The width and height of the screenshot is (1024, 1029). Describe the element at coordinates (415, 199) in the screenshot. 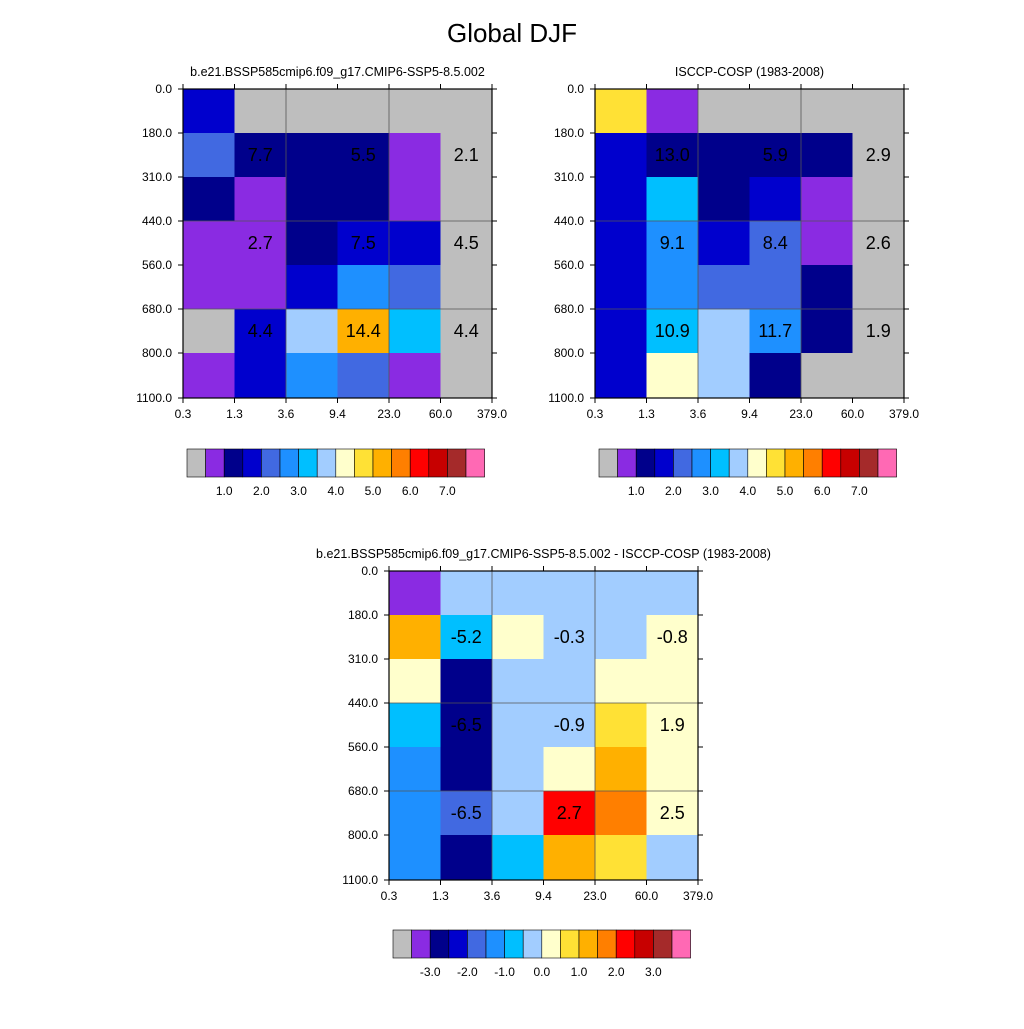

I see `model-cell-r2-c4` at that location.